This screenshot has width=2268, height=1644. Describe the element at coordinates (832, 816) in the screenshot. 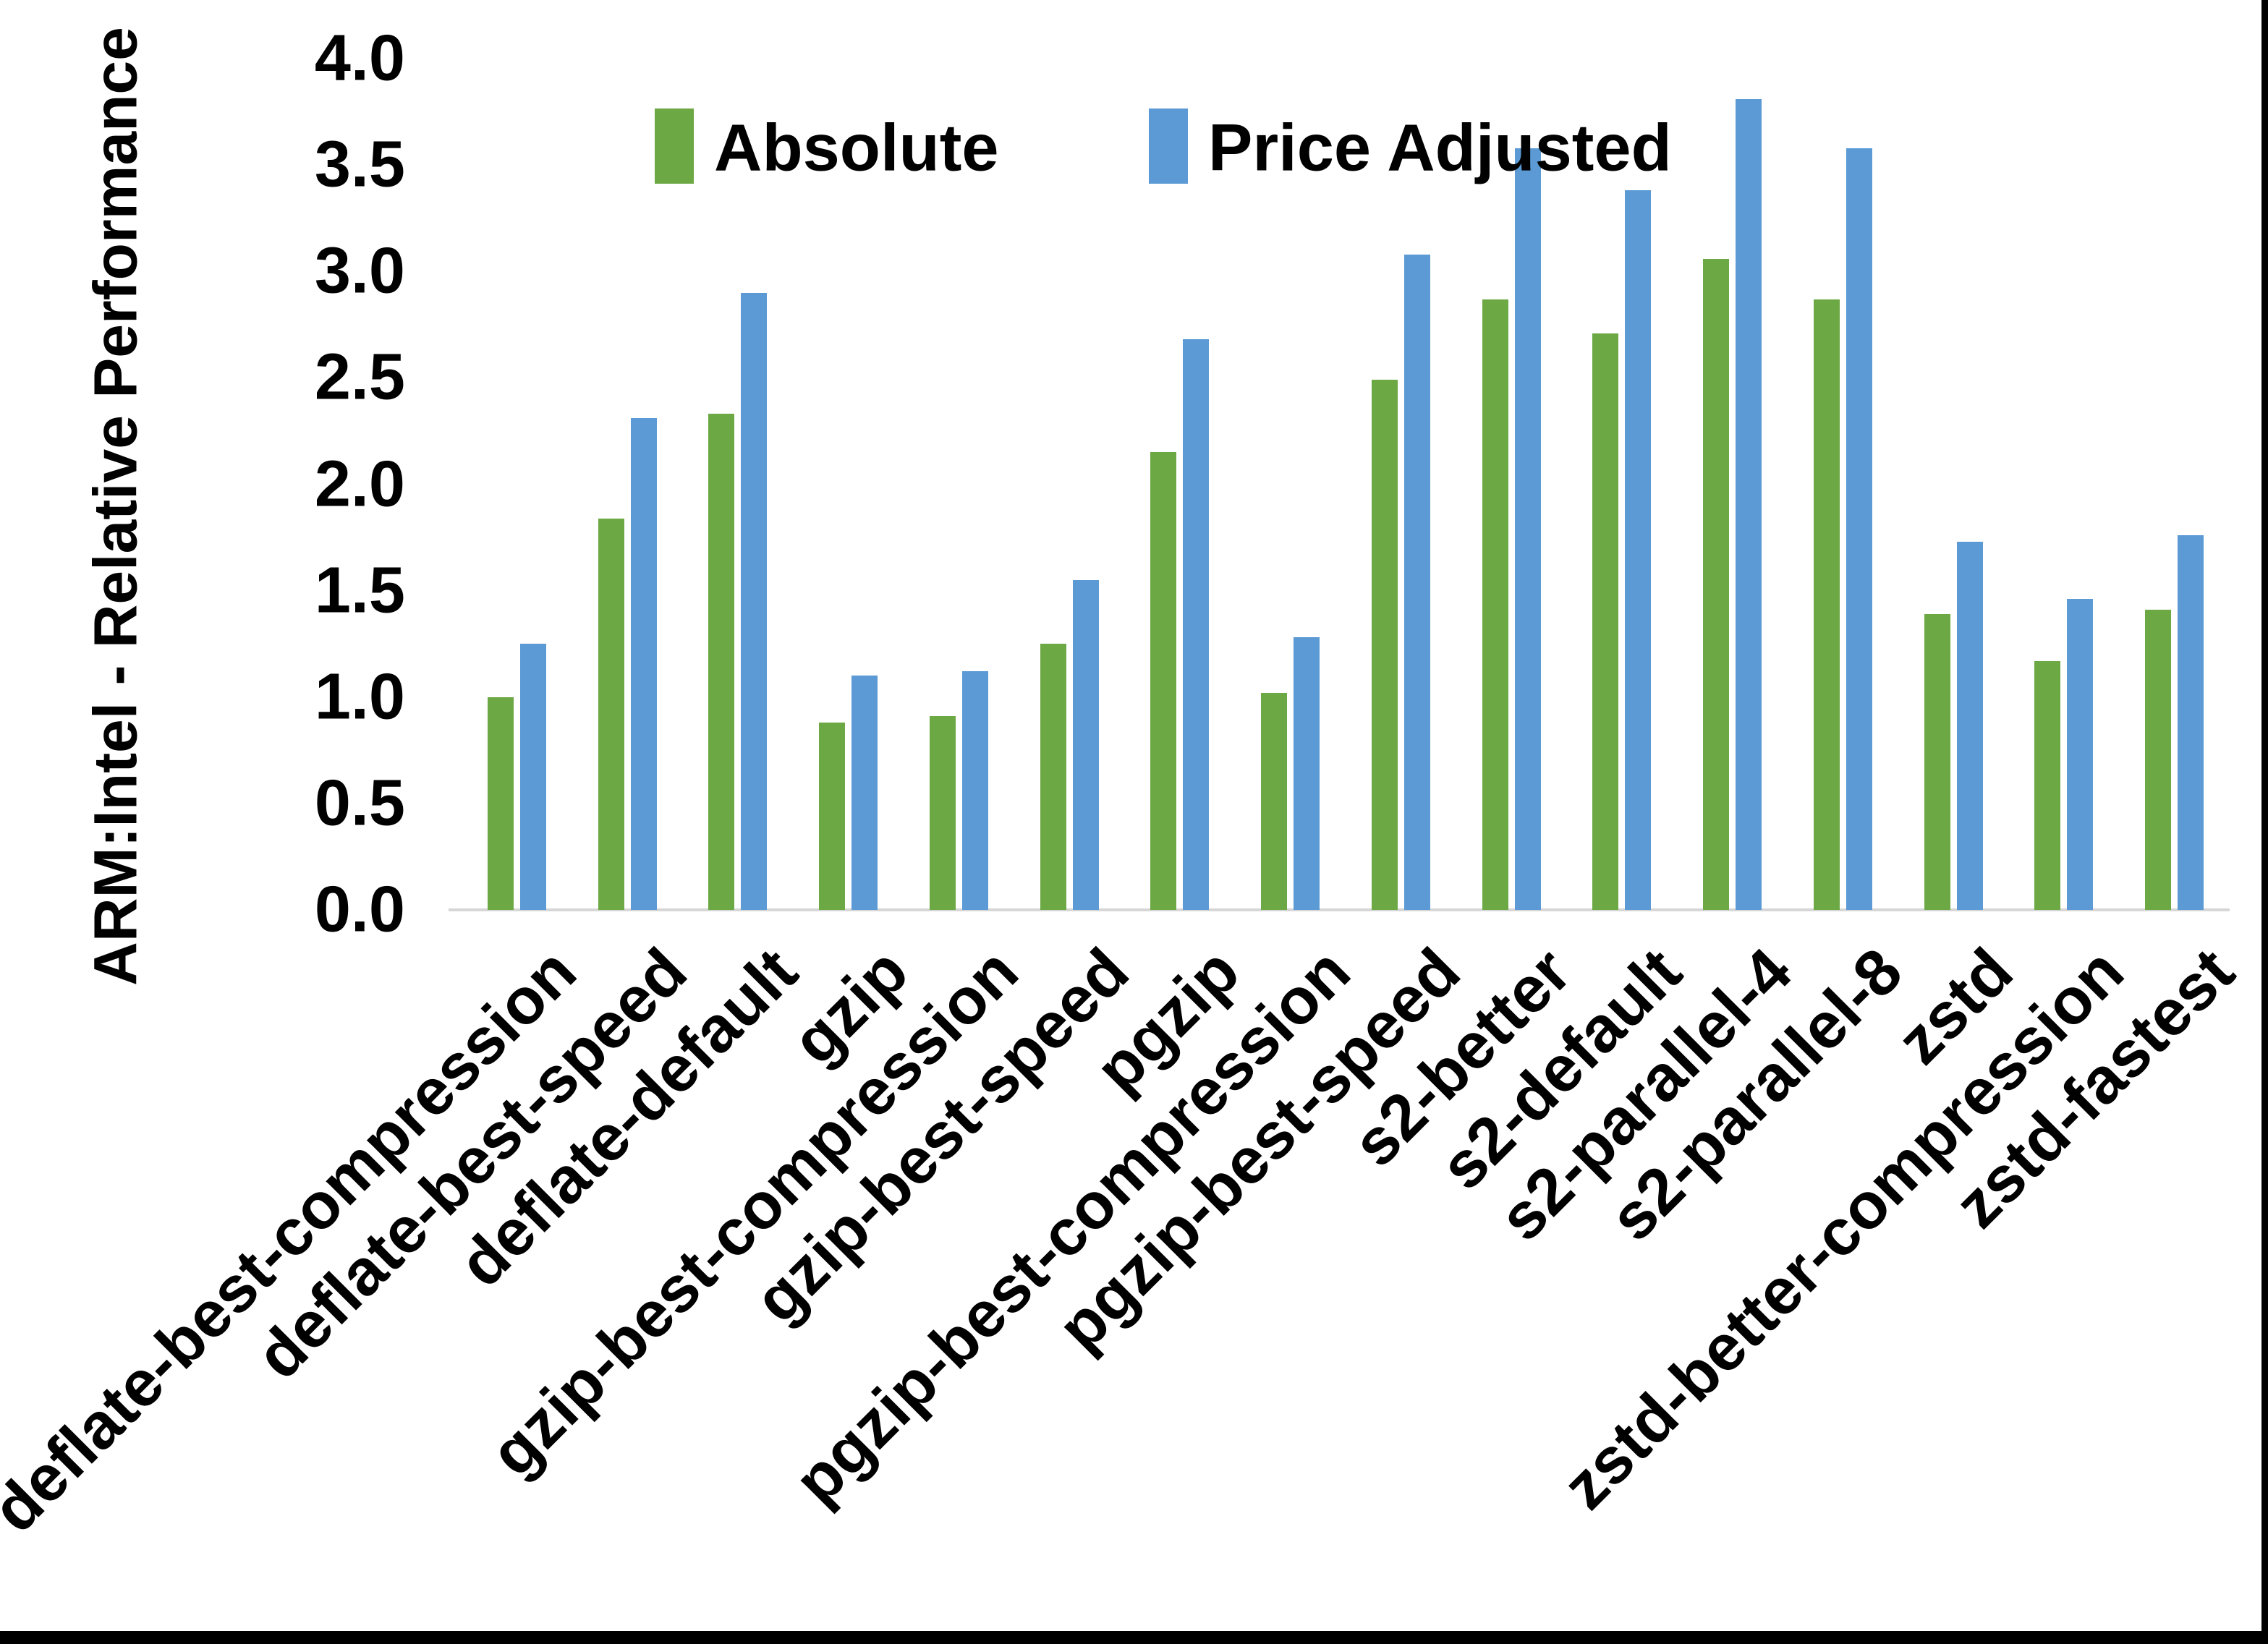

I see `bar-absolute-gzip` at that location.